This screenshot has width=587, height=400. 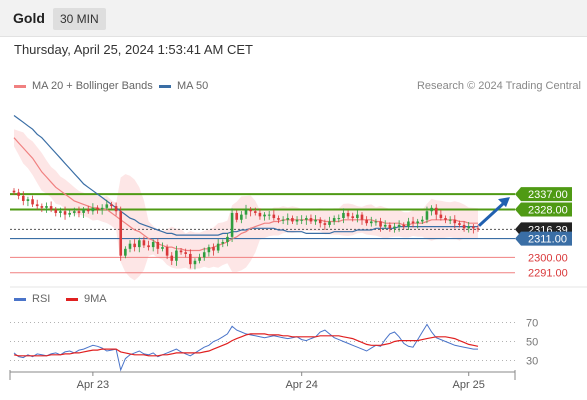 I want to click on top-bar: Gold 30 MIN, so click(x=293, y=18).